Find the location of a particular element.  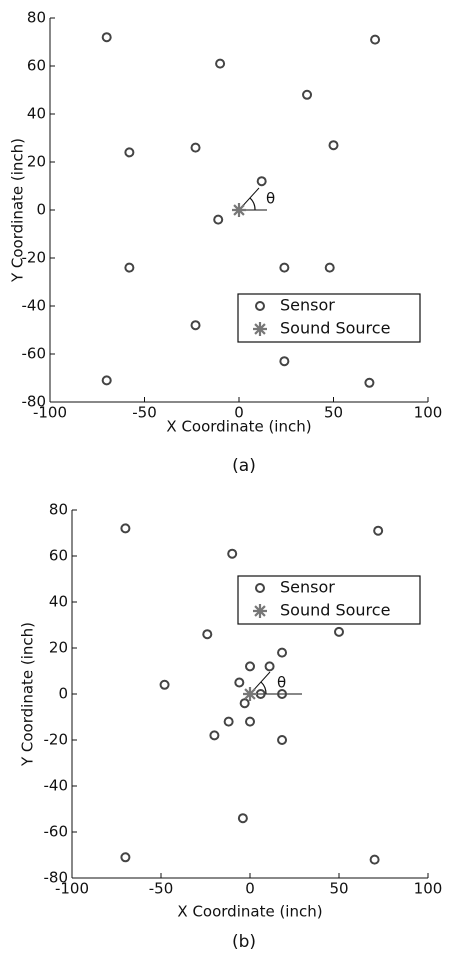

caption: (b) is located at coordinates (244, 942).